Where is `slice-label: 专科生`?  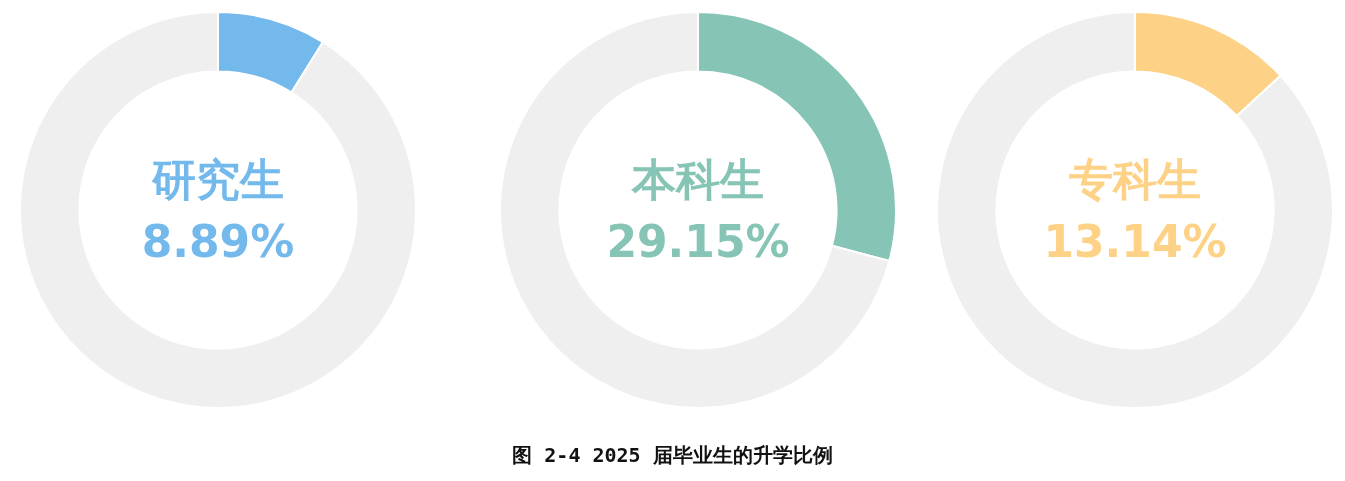 slice-label: 专科生 is located at coordinates (1135, 179).